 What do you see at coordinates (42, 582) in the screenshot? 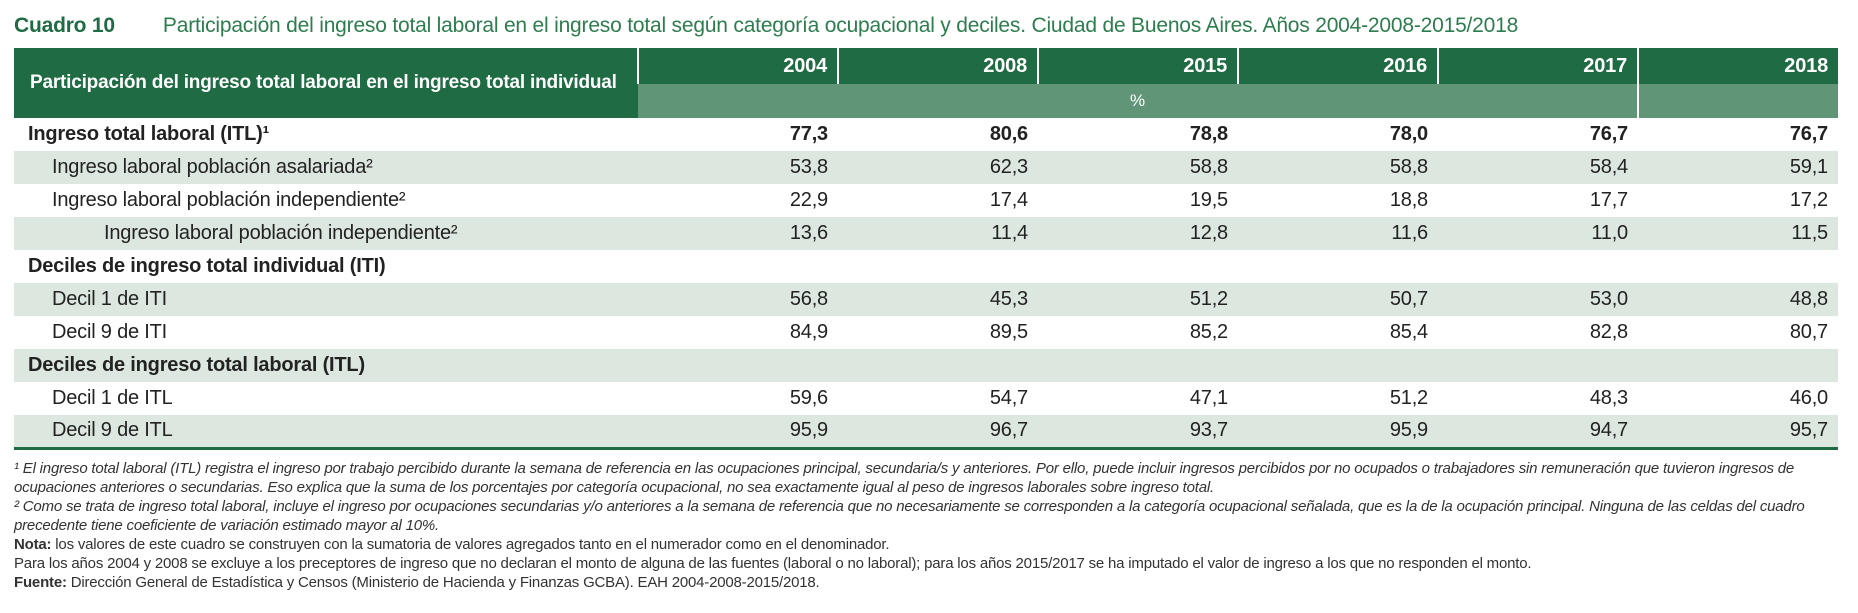
I see `source-label: Fuente:` at bounding box center [42, 582].